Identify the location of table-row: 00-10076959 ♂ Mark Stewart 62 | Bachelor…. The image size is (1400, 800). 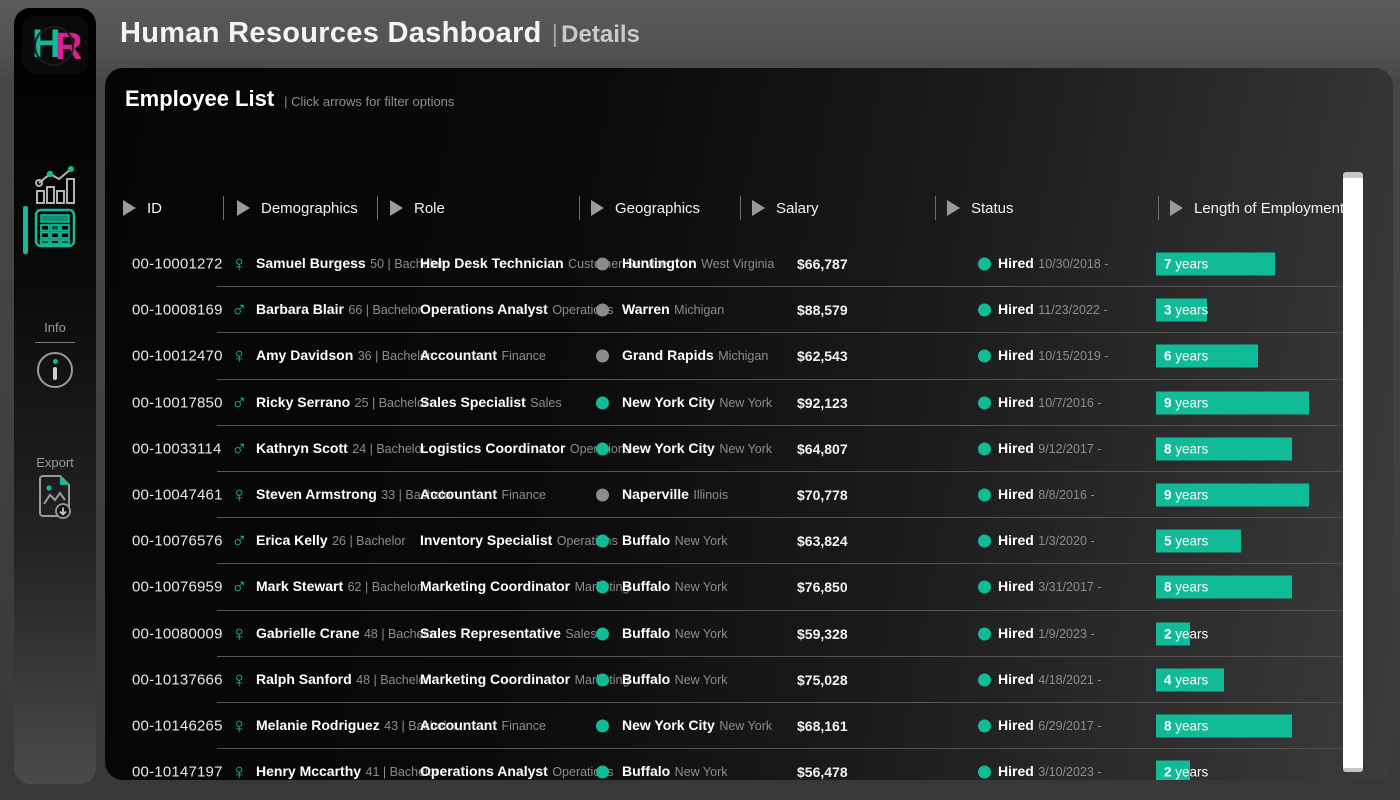
(749, 587).